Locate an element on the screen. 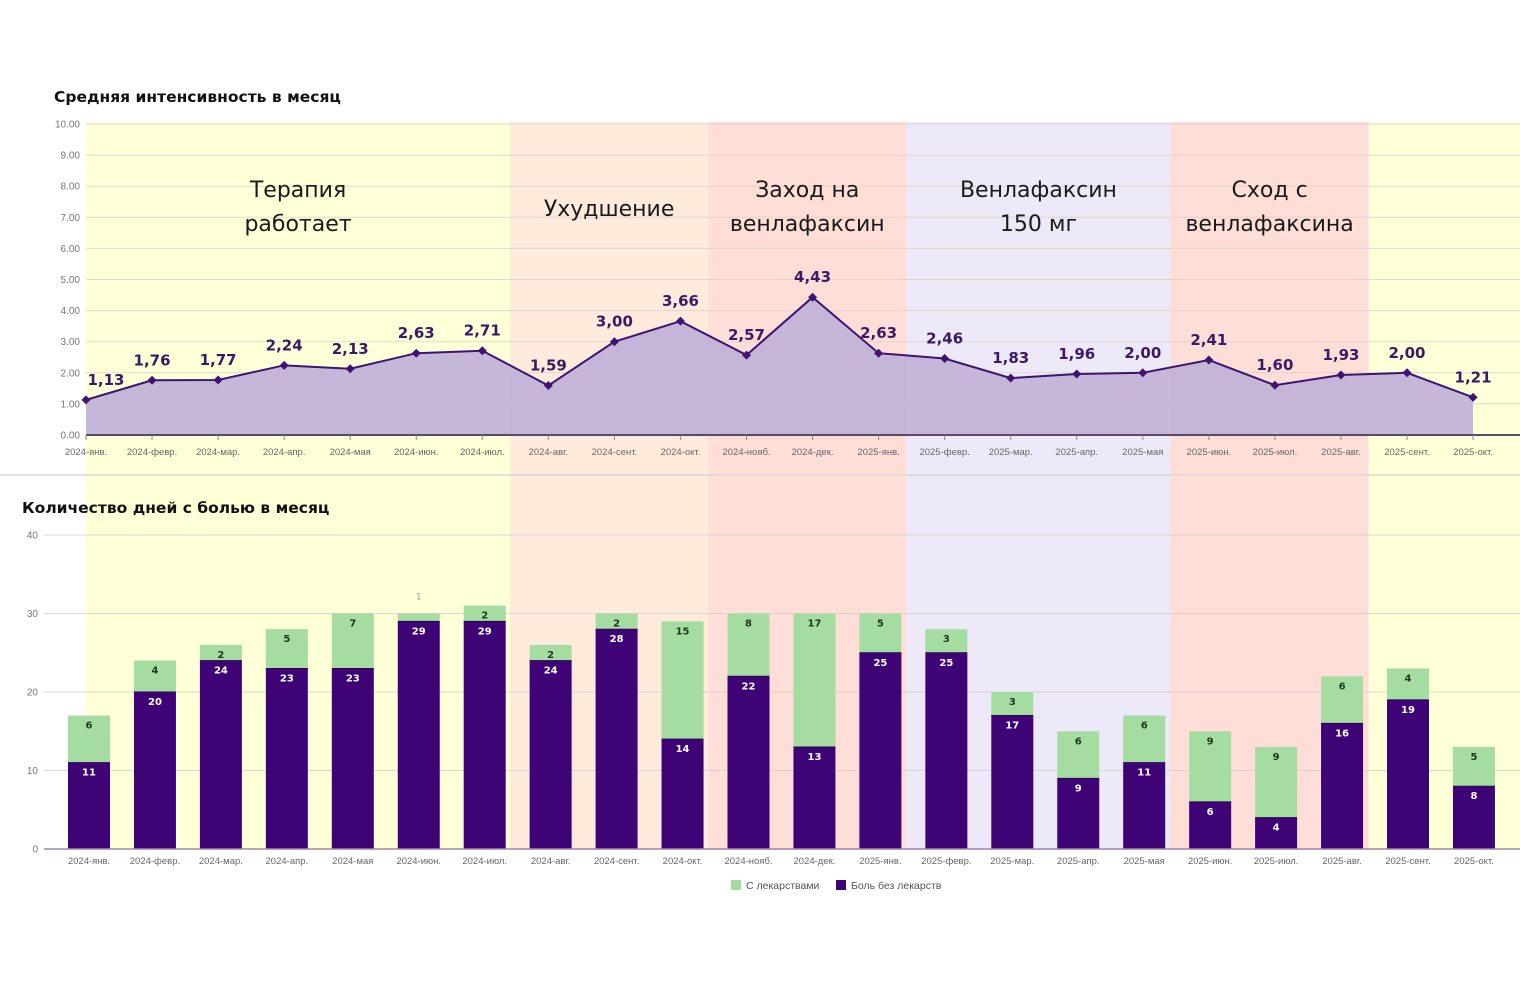 This screenshot has height=988, width=1520. bar-value-no-meds: 16 is located at coordinates (1342, 733).